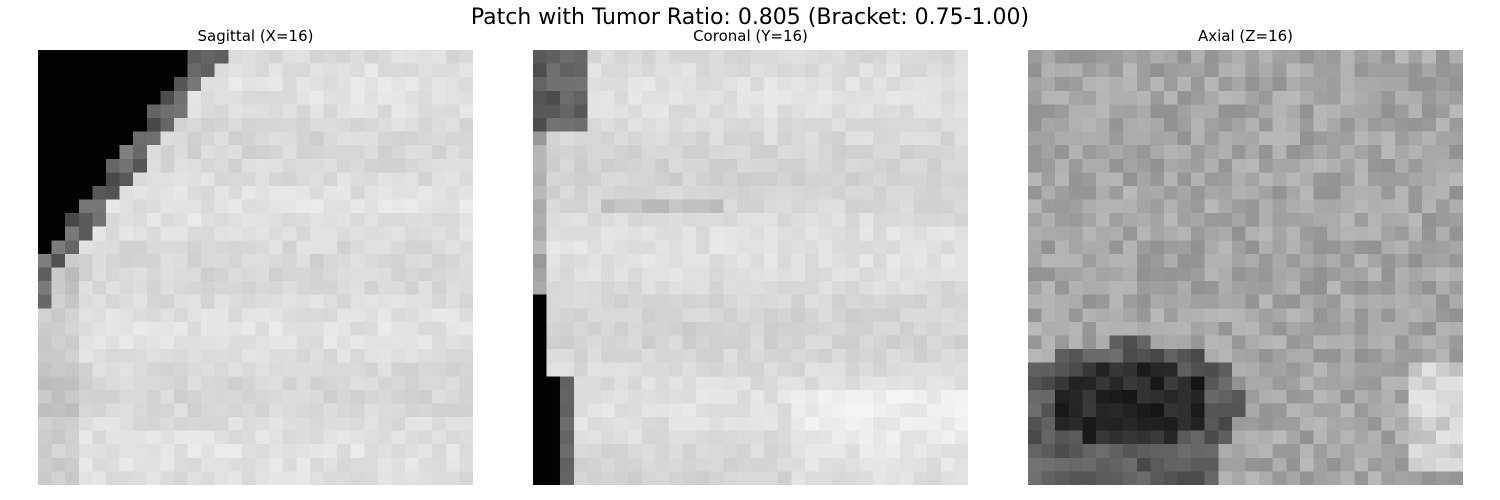  I want to click on panel-title-axial: Axial (Z=16), so click(1245, 36).